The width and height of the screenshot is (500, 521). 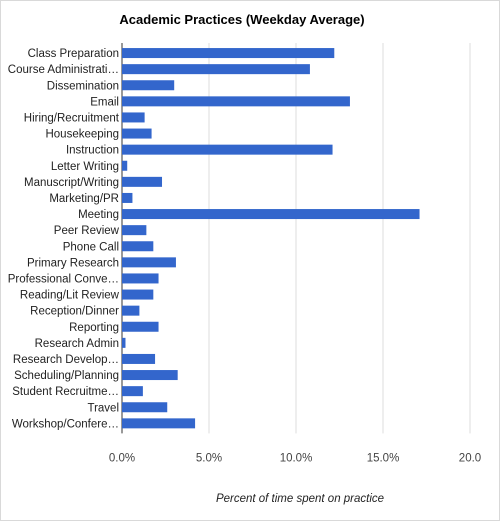 What do you see at coordinates (470, 458) in the screenshot?
I see `x-tick-label: 20.0` at bounding box center [470, 458].